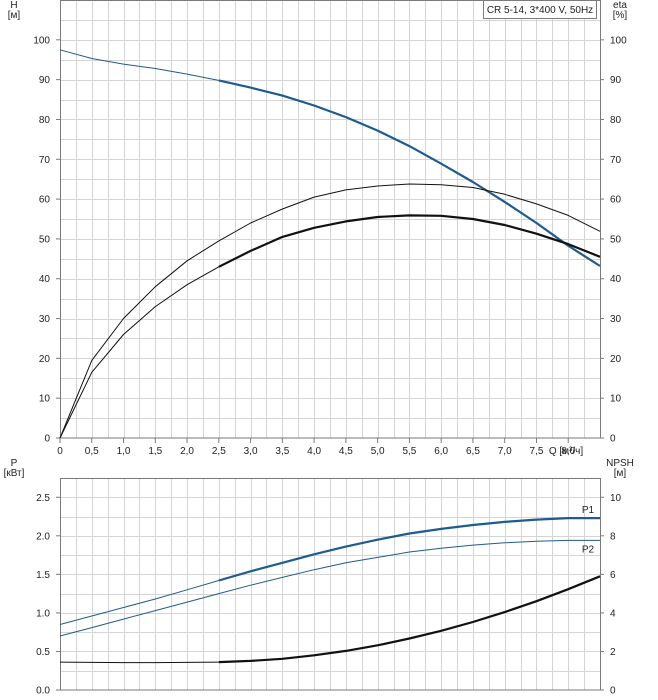 The height and width of the screenshot is (700, 658). Describe the element at coordinates (620, 473) in the screenshot. I see `y-right-axis-unit: [м]` at that location.